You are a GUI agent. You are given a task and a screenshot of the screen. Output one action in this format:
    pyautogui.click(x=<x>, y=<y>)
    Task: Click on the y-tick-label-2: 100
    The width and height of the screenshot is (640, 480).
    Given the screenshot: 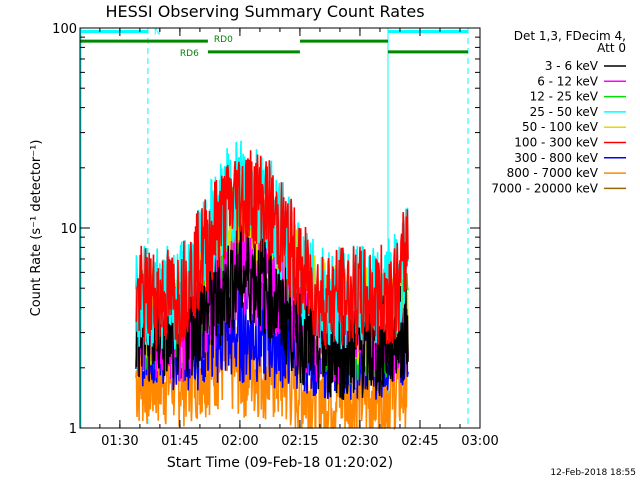 What is the action you would take?
    pyautogui.click(x=64, y=29)
    